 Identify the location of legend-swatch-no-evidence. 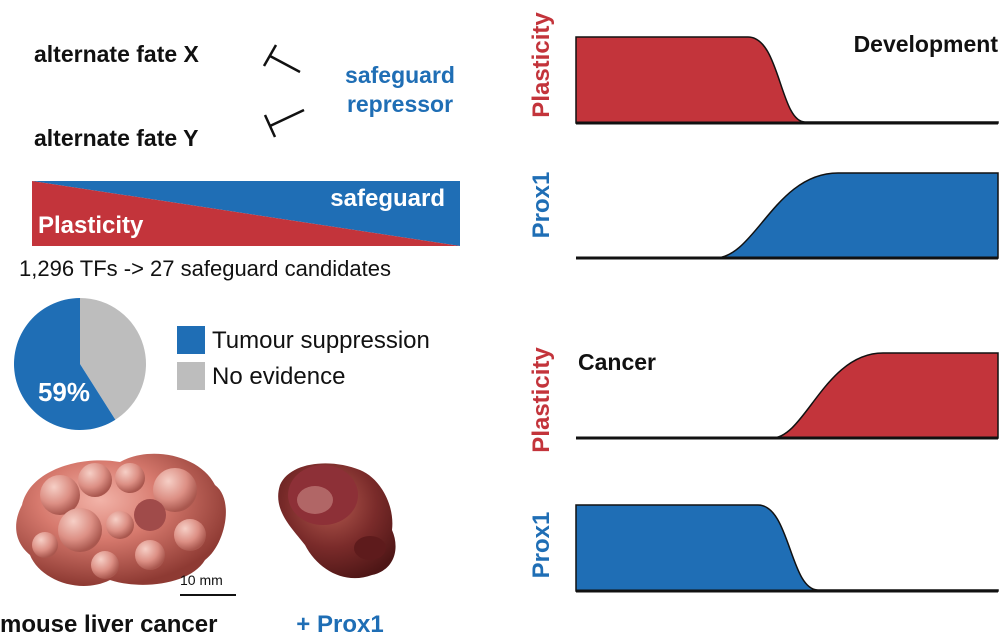
(191, 376).